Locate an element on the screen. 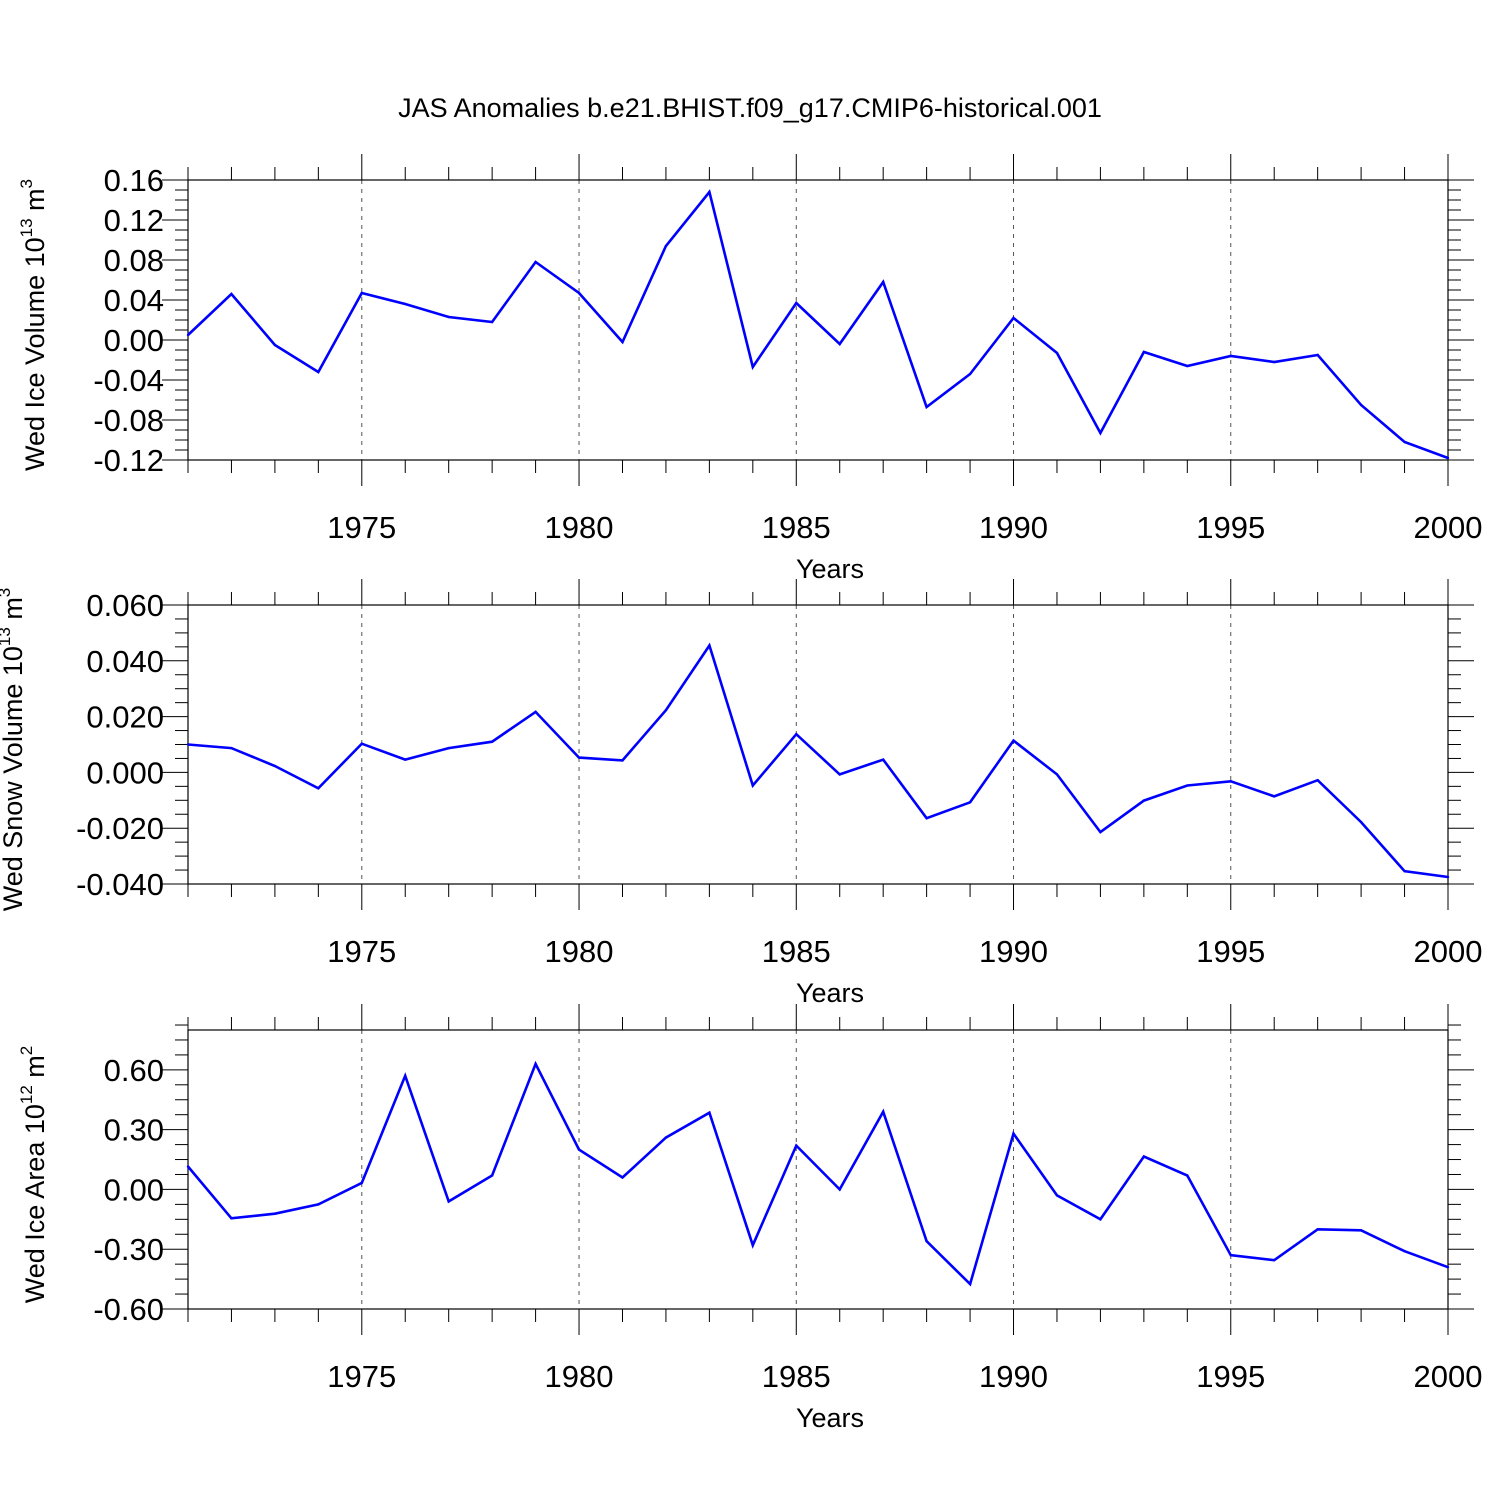 Image resolution: width=1500 pixels, height=1500 pixels. y-tick-label: -0.12 is located at coordinates (128, 460).